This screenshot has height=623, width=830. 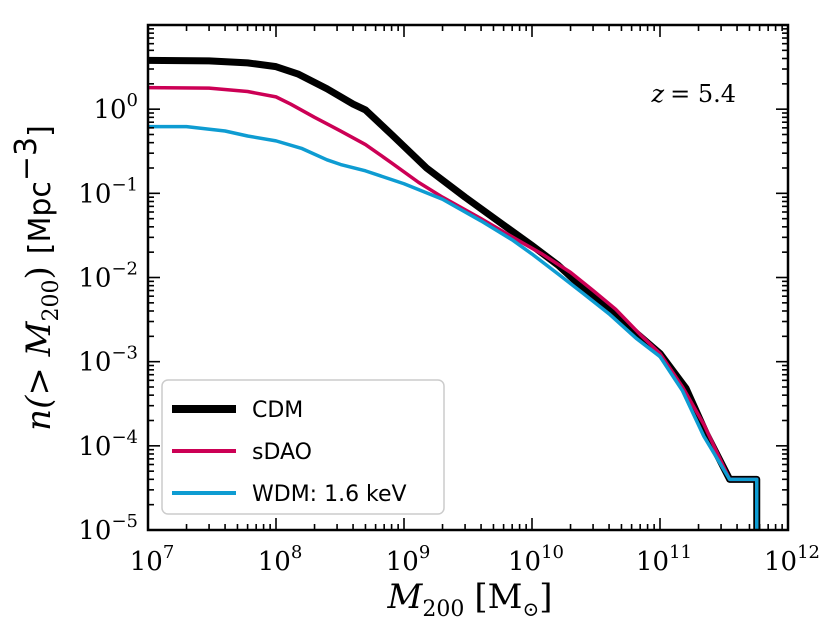 I want to click on legend-label-sdao: sDAO, so click(x=282, y=452).